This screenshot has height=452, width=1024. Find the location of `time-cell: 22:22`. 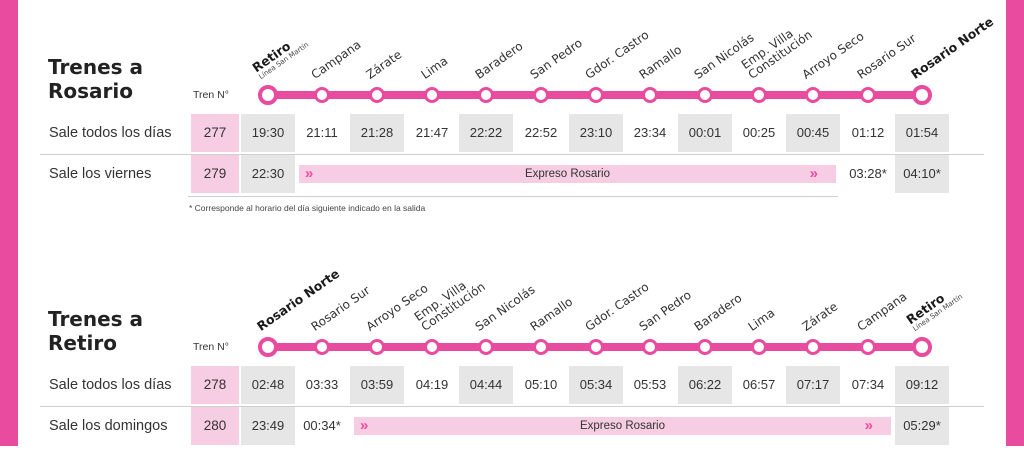

time-cell: 22:22 is located at coordinates (486, 133).